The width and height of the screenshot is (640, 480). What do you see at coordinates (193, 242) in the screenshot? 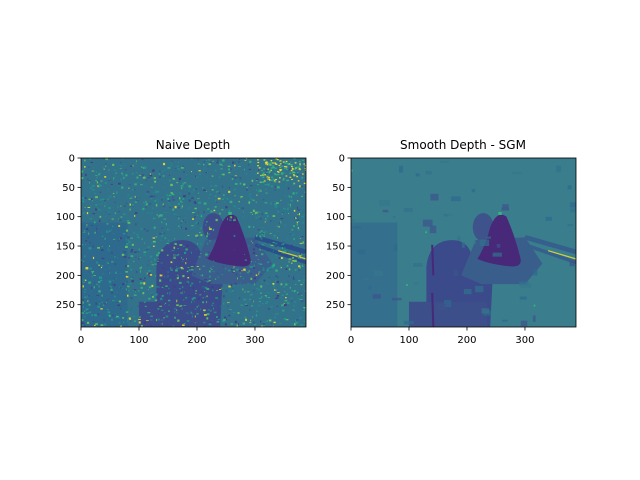
I see `naive-depth-axes-frame` at bounding box center [193, 242].